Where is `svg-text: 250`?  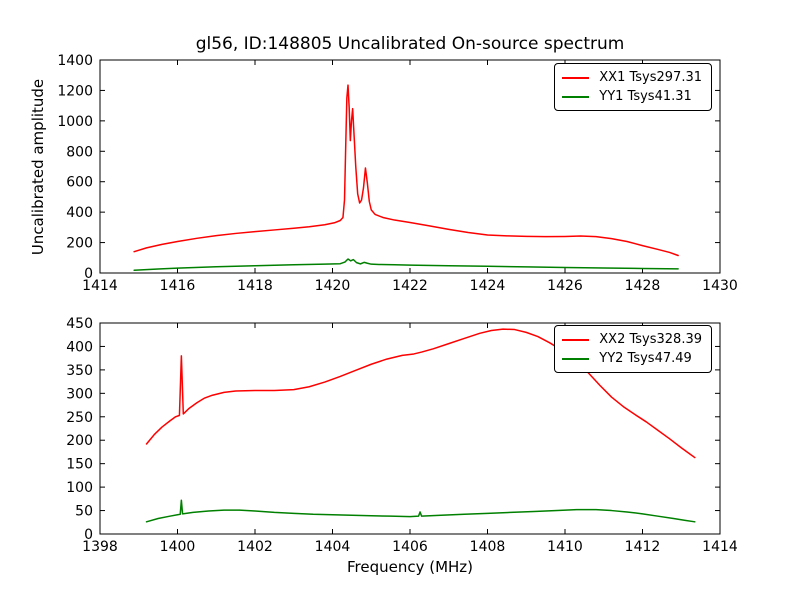
svg-text: 250 is located at coordinates (79, 418).